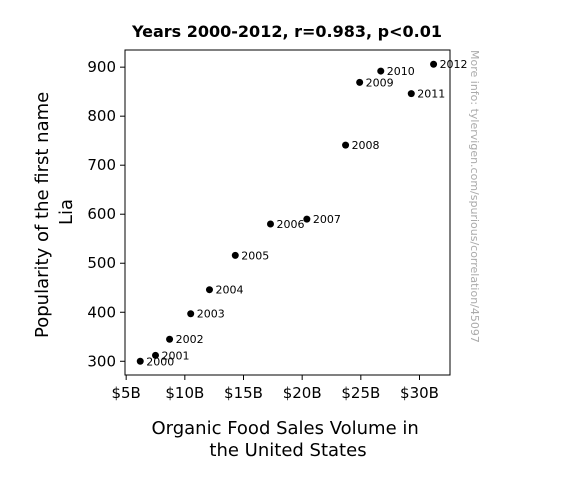 Image resolution: width=575 pixels, height=500 pixels. Describe the element at coordinates (302, 393) in the screenshot. I see `x-tick-label: $20B` at that location.